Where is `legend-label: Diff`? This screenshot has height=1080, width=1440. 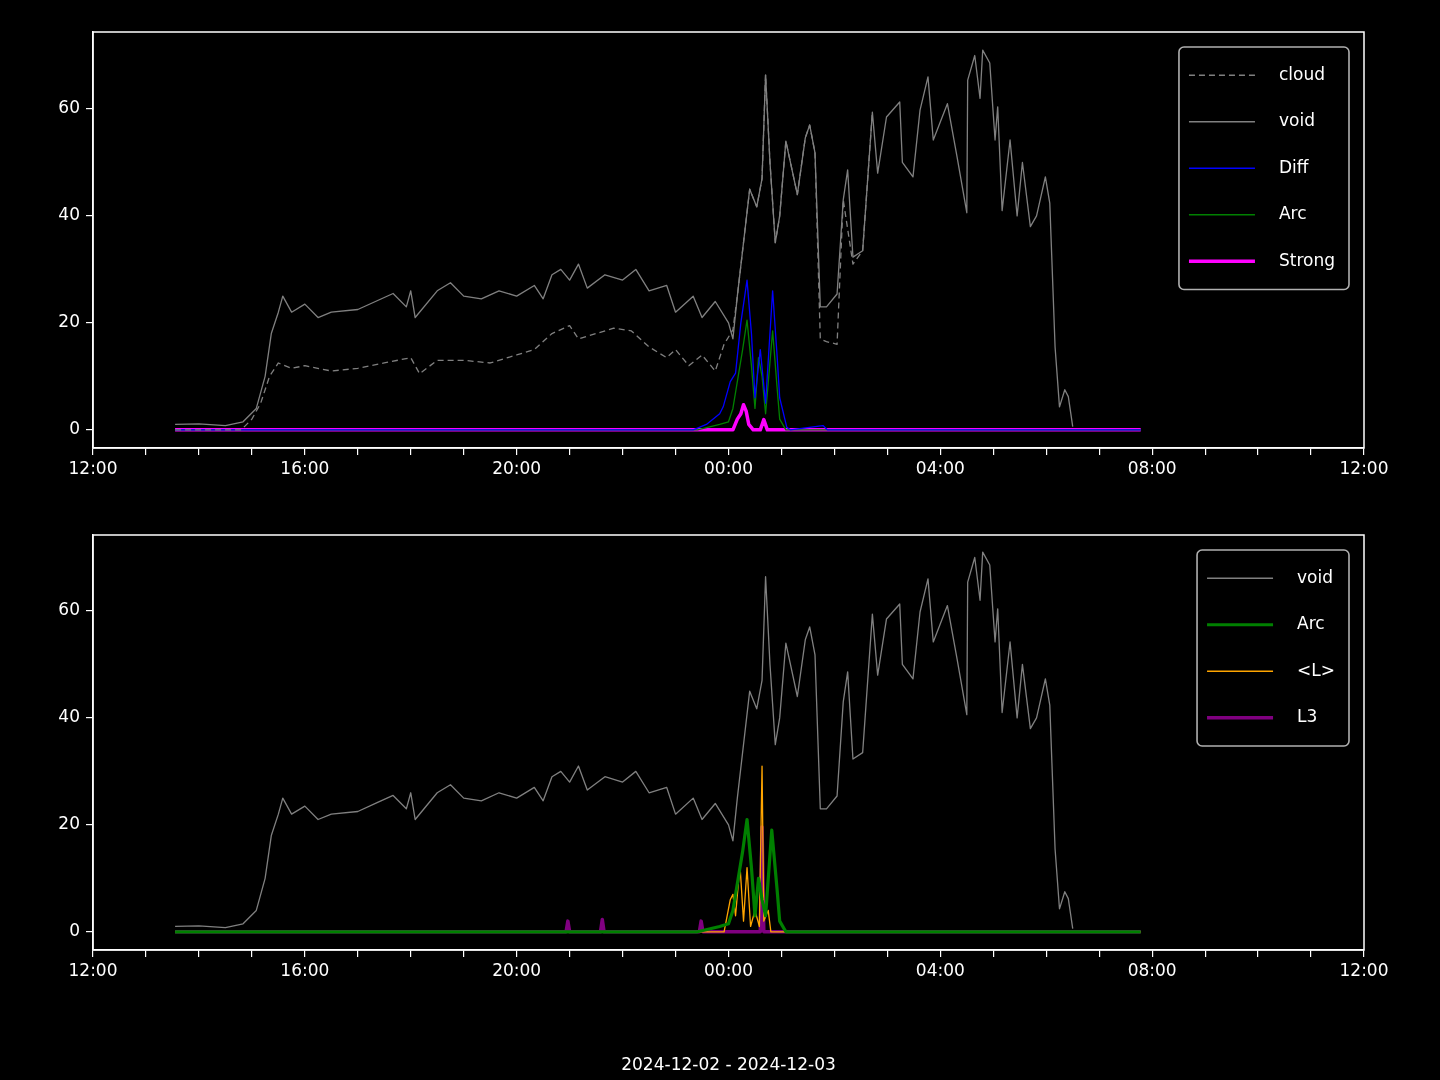 legend-label: Diff is located at coordinates (1294, 166).